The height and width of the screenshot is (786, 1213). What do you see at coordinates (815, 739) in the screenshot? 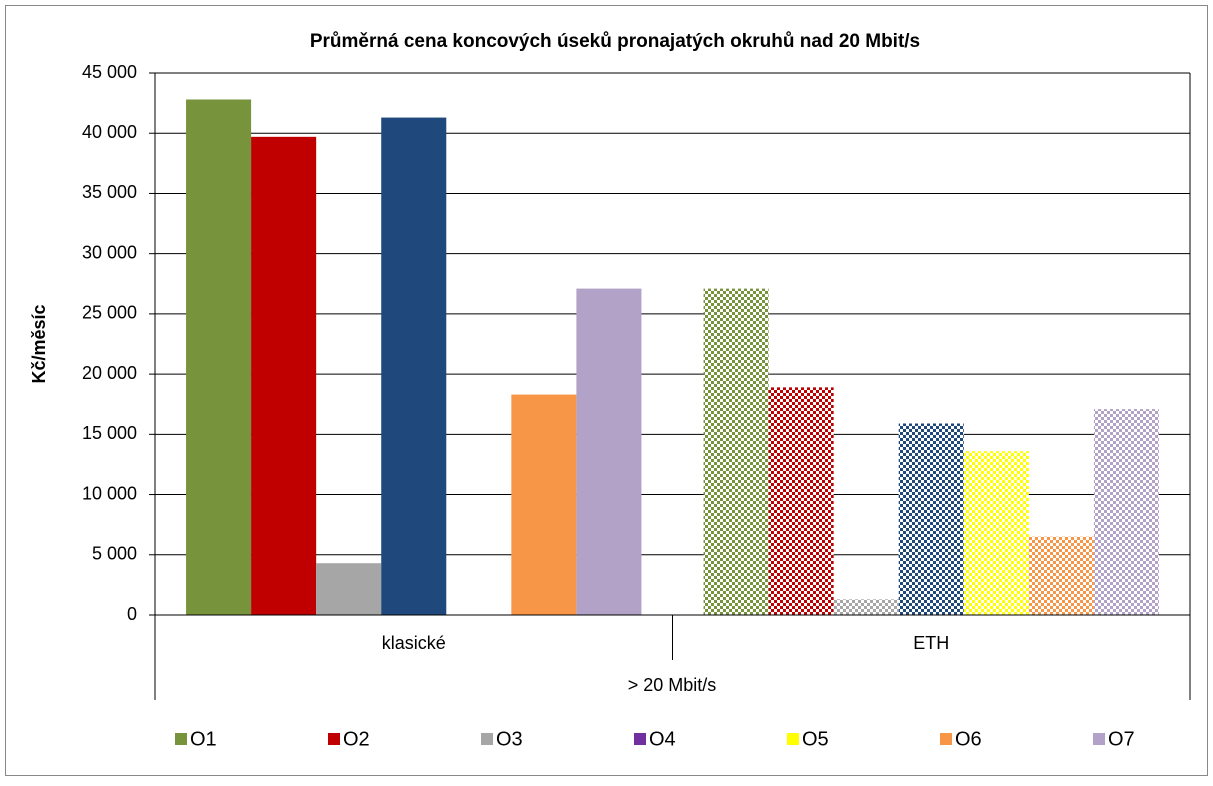
I see `legend-label: O5` at bounding box center [815, 739].